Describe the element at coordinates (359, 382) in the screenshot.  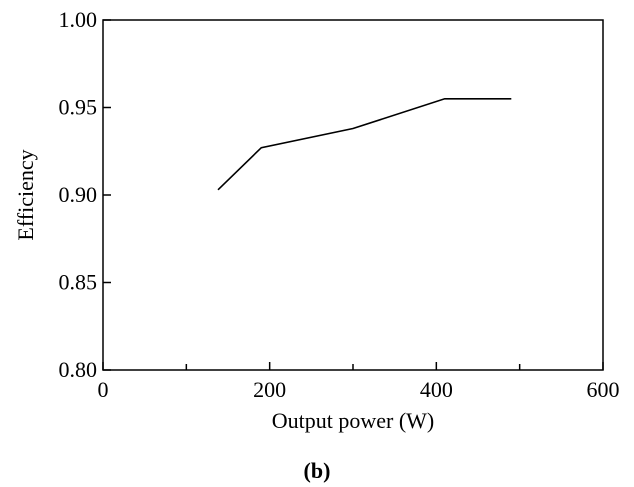
I see `x-axis-ticks: 0 200 400 600` at that location.